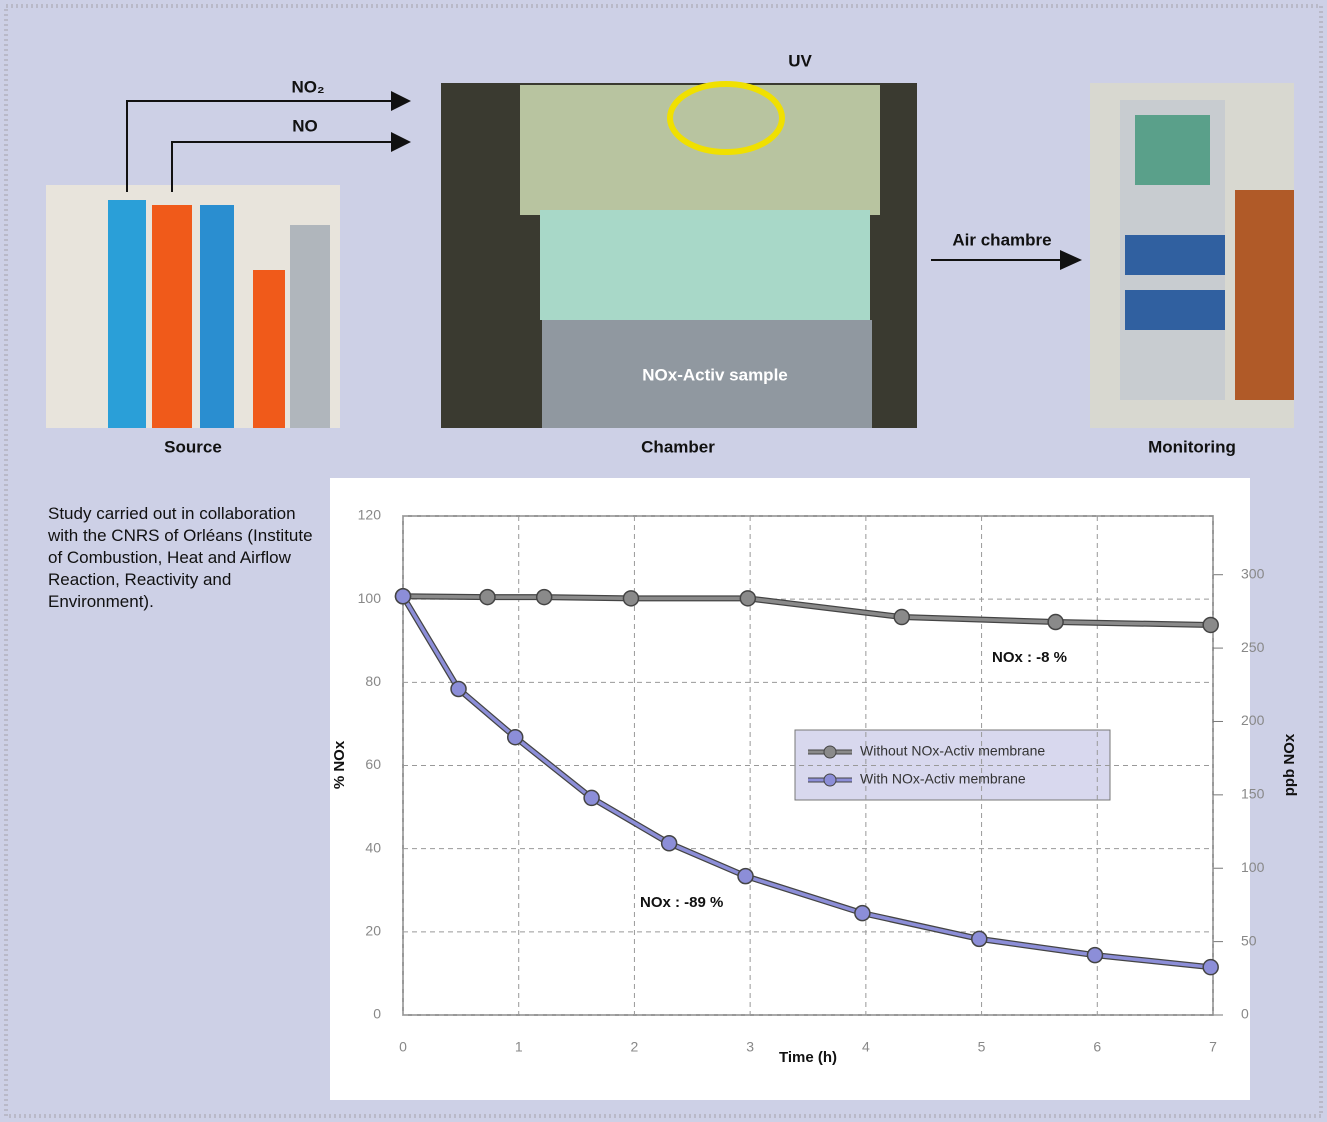 The height and width of the screenshot is (1122, 1327). Describe the element at coordinates (952, 751) in the screenshot. I see `legend-label: Without NOx-Activ membrane` at that location.